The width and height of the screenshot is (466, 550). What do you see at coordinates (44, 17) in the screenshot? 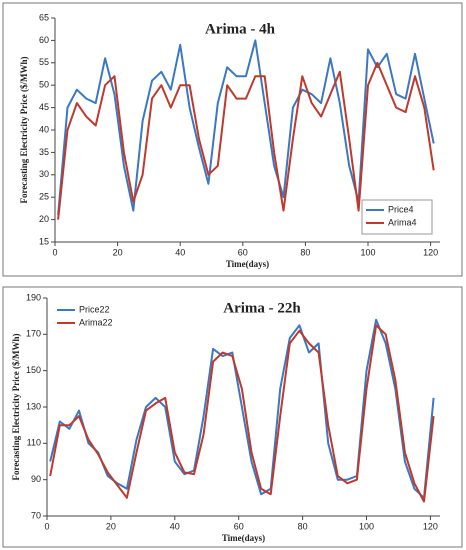
I see `y-tick-label: 65` at bounding box center [44, 17].